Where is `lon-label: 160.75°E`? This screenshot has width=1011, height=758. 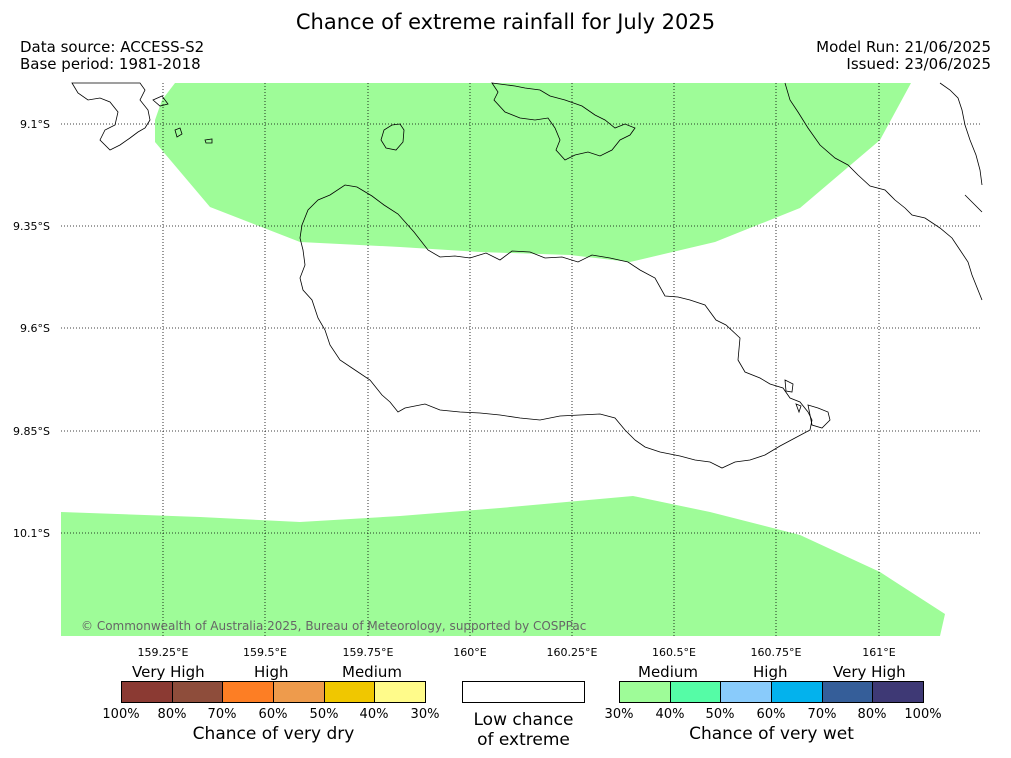
lon-label: 160.75°E is located at coordinates (776, 652).